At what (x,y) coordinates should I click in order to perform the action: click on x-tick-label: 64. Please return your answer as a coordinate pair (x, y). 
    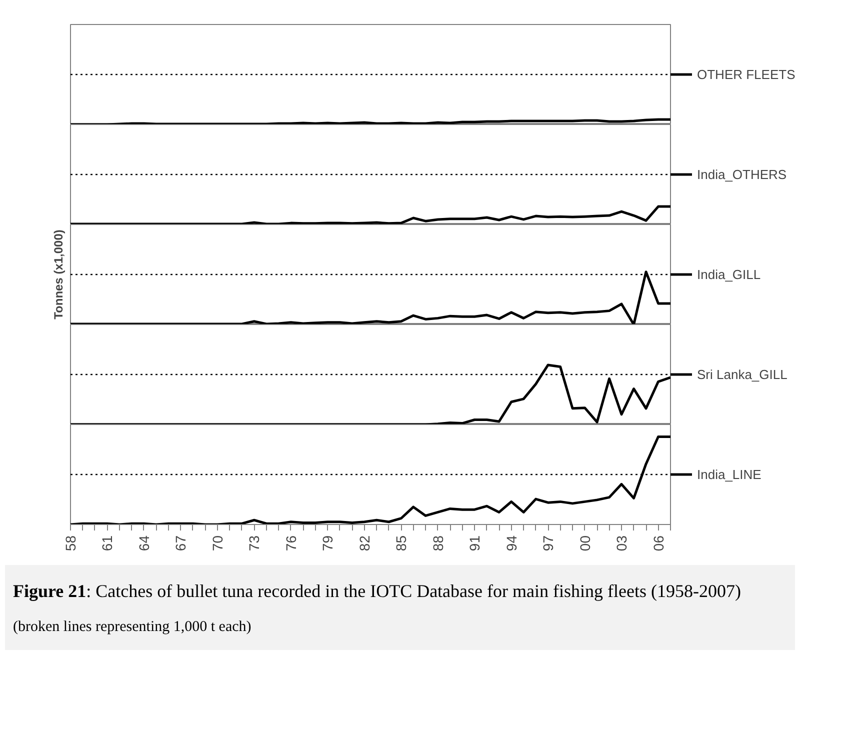
    Looking at the image, I should click on (144, 543).